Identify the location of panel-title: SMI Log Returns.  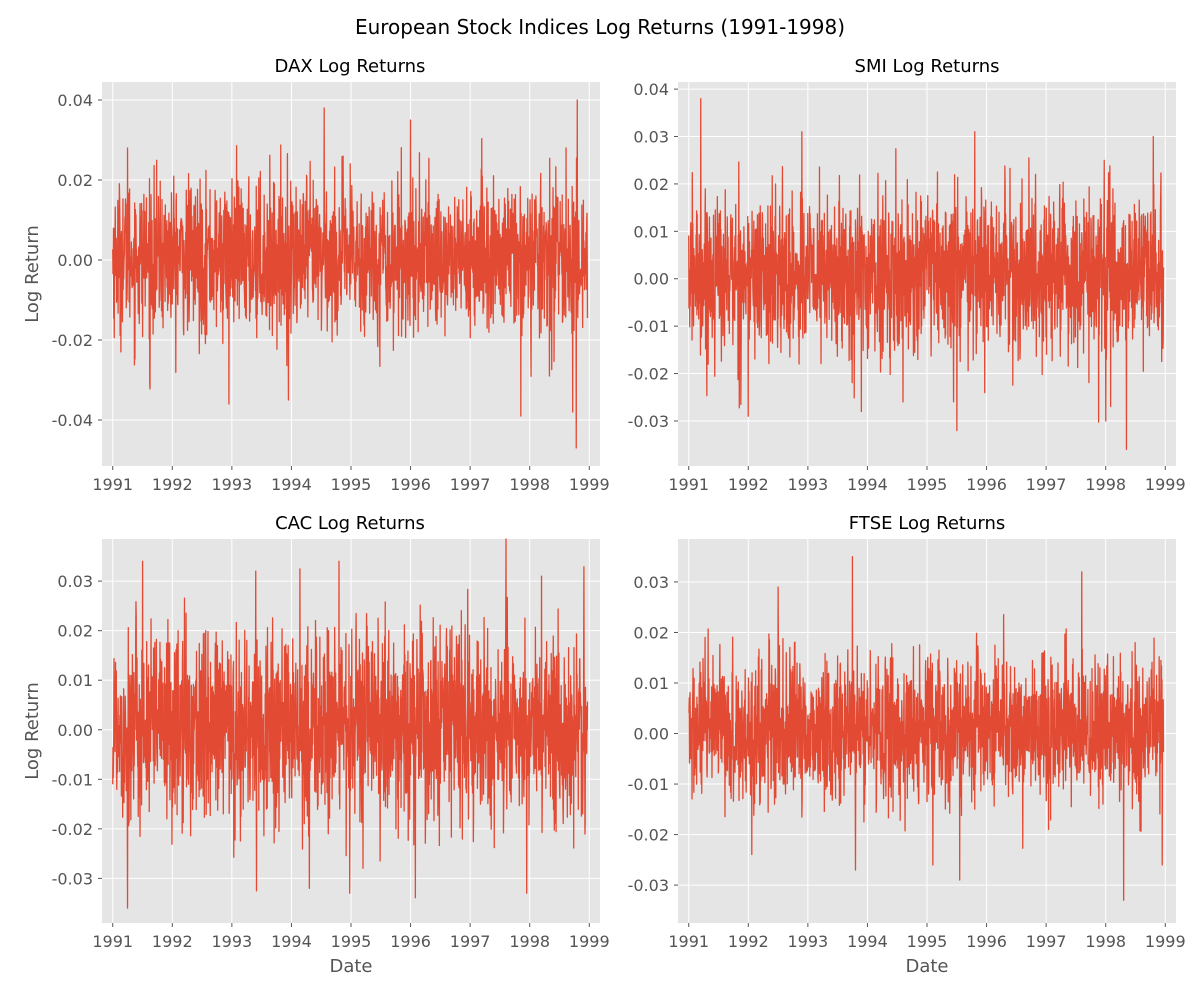
(927, 66).